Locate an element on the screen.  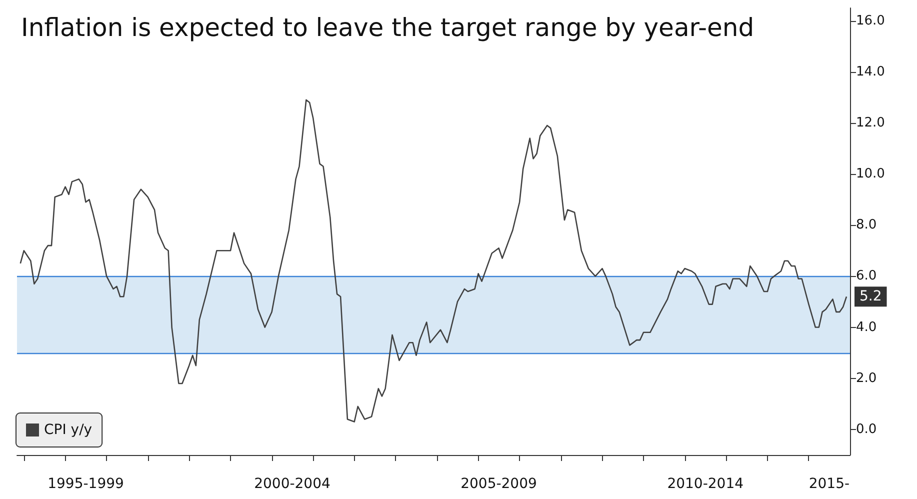
legend-label: CPI y/y is located at coordinates (68, 430).